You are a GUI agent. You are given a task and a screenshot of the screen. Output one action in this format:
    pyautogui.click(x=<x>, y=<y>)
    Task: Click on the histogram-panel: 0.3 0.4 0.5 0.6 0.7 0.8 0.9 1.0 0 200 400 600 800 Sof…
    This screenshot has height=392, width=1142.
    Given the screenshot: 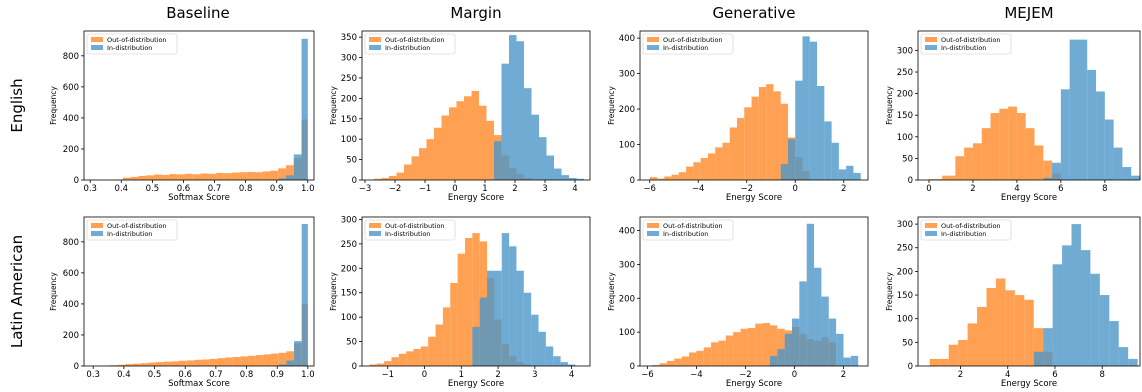 What is the action you would take?
    pyautogui.click(x=182, y=116)
    